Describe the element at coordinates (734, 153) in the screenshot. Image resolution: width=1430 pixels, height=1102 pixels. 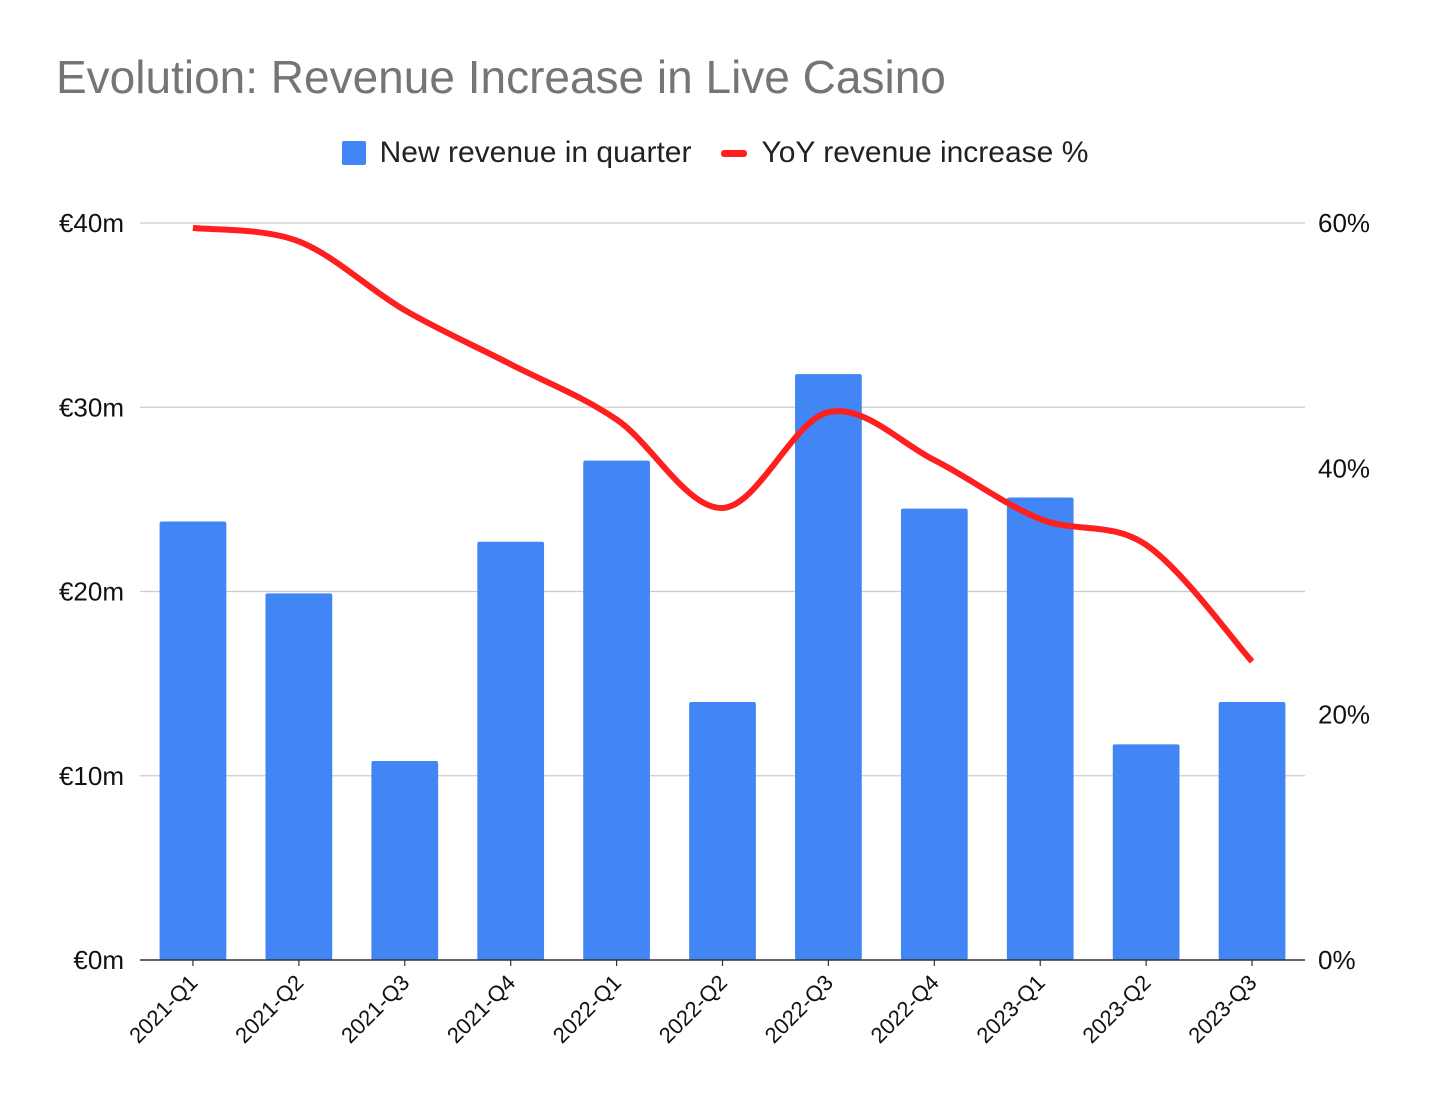
I see `legend-swatch-line` at that location.